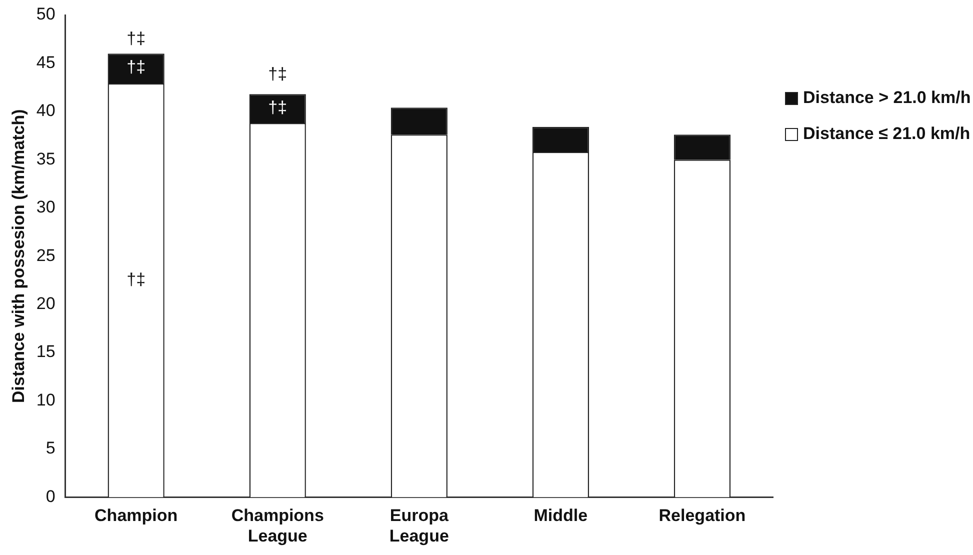  I want to click on x-tick-label: Middle, so click(561, 516).